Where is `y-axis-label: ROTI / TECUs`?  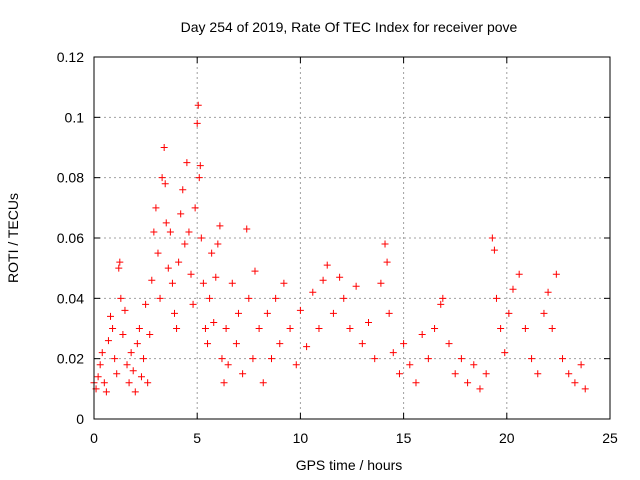
y-axis-label: ROTI / TECUs is located at coordinates (13, 238).